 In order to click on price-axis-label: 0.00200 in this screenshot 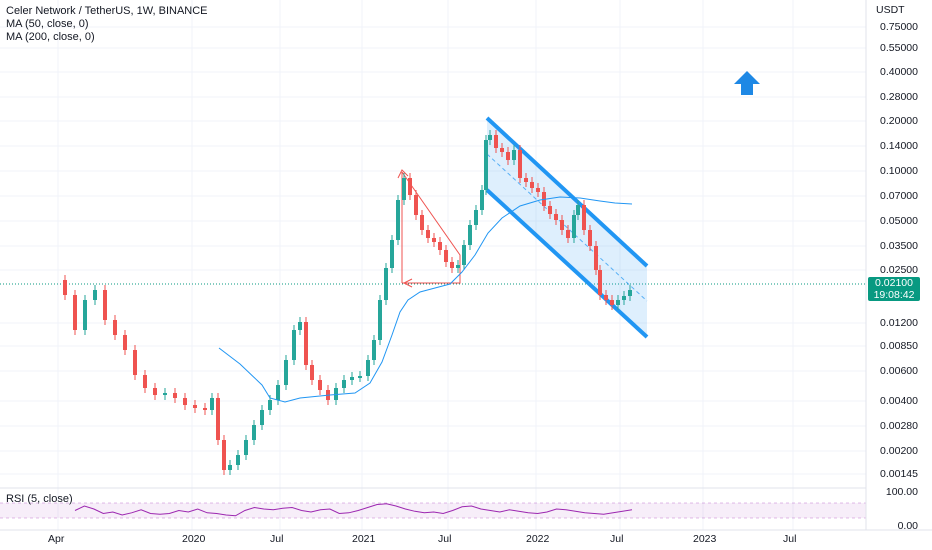, I will do `click(899, 451)`.